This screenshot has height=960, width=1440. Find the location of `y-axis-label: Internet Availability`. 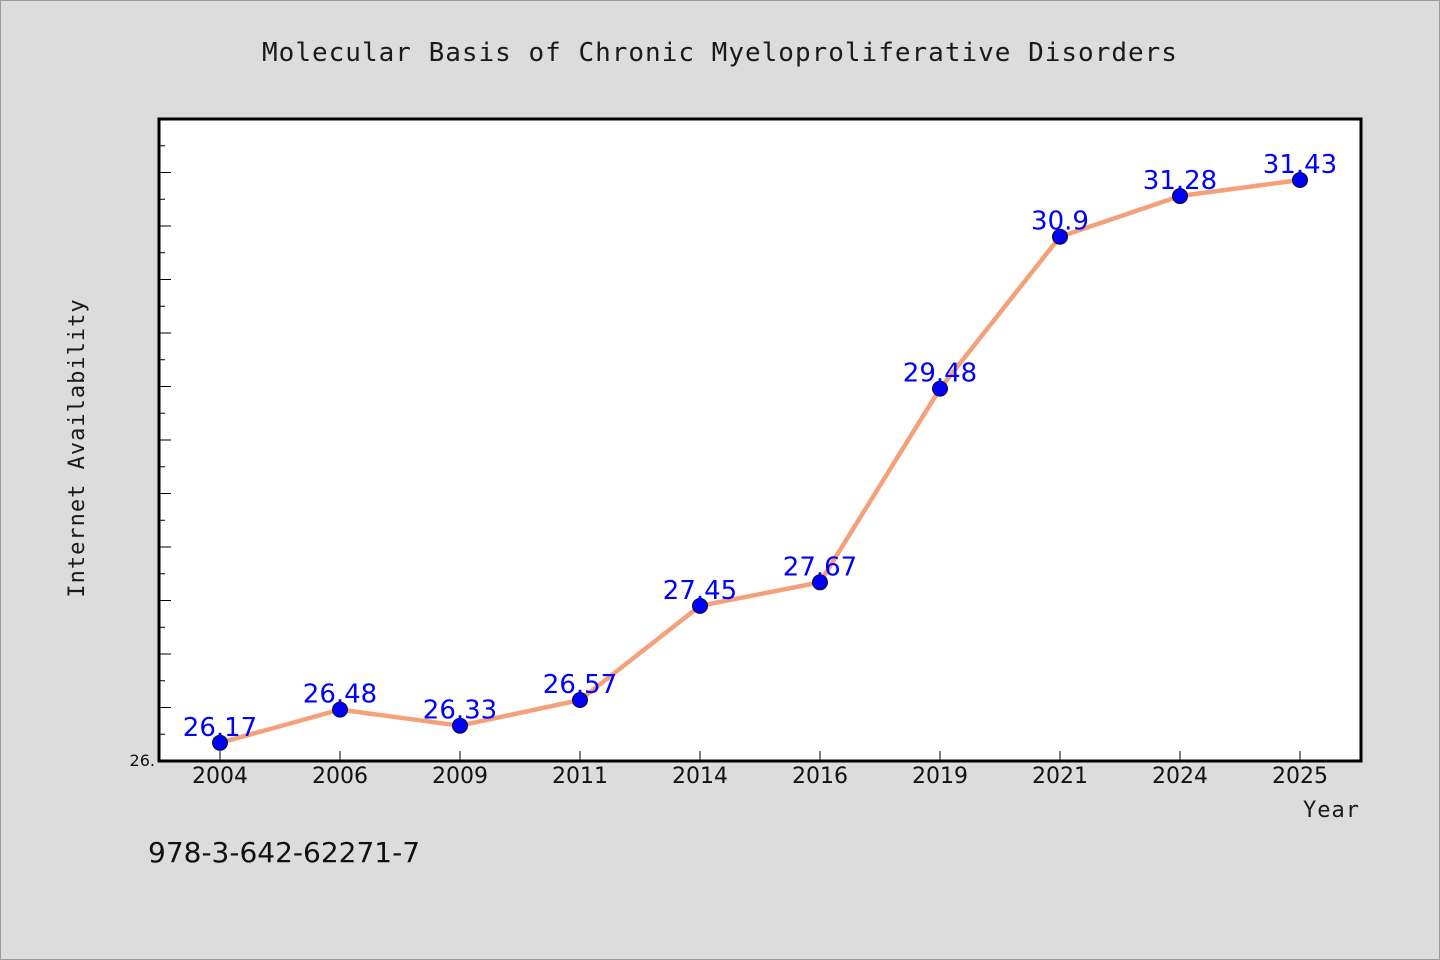

y-axis-label: Internet Availability is located at coordinates (77, 447).